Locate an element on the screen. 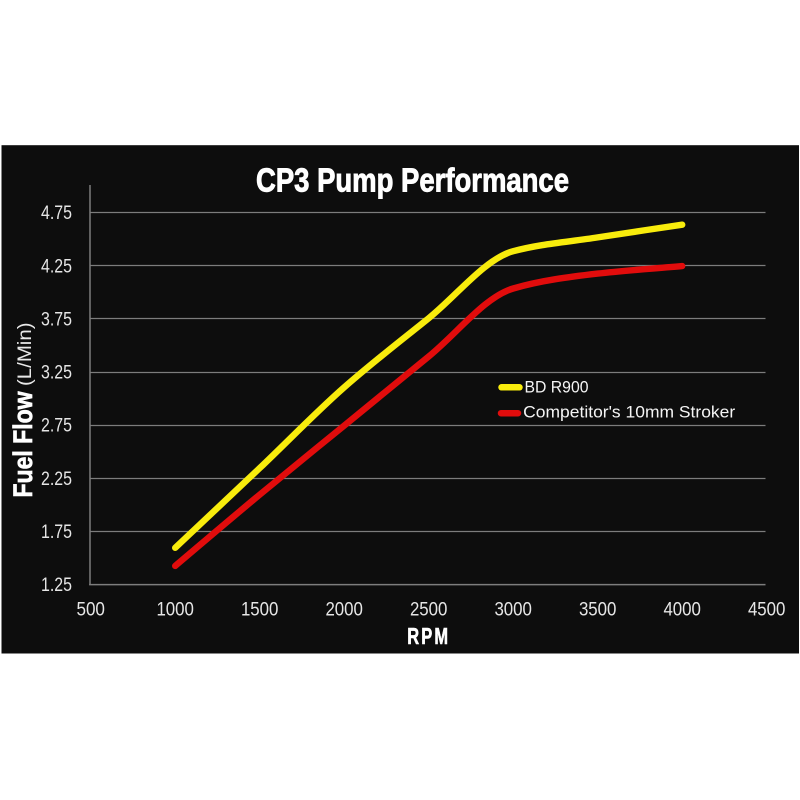 The width and height of the screenshot is (800, 800). svg-text: 3500 is located at coordinates (598, 610).